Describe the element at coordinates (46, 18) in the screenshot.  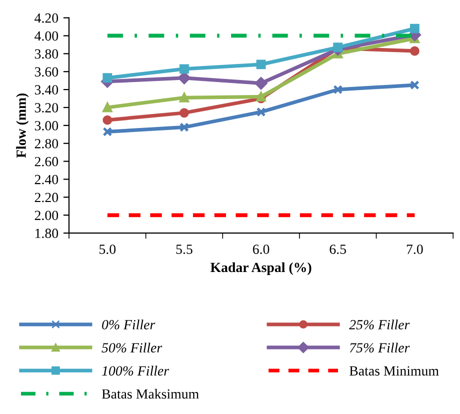
I see `y-tick-label: 4.20` at that location.